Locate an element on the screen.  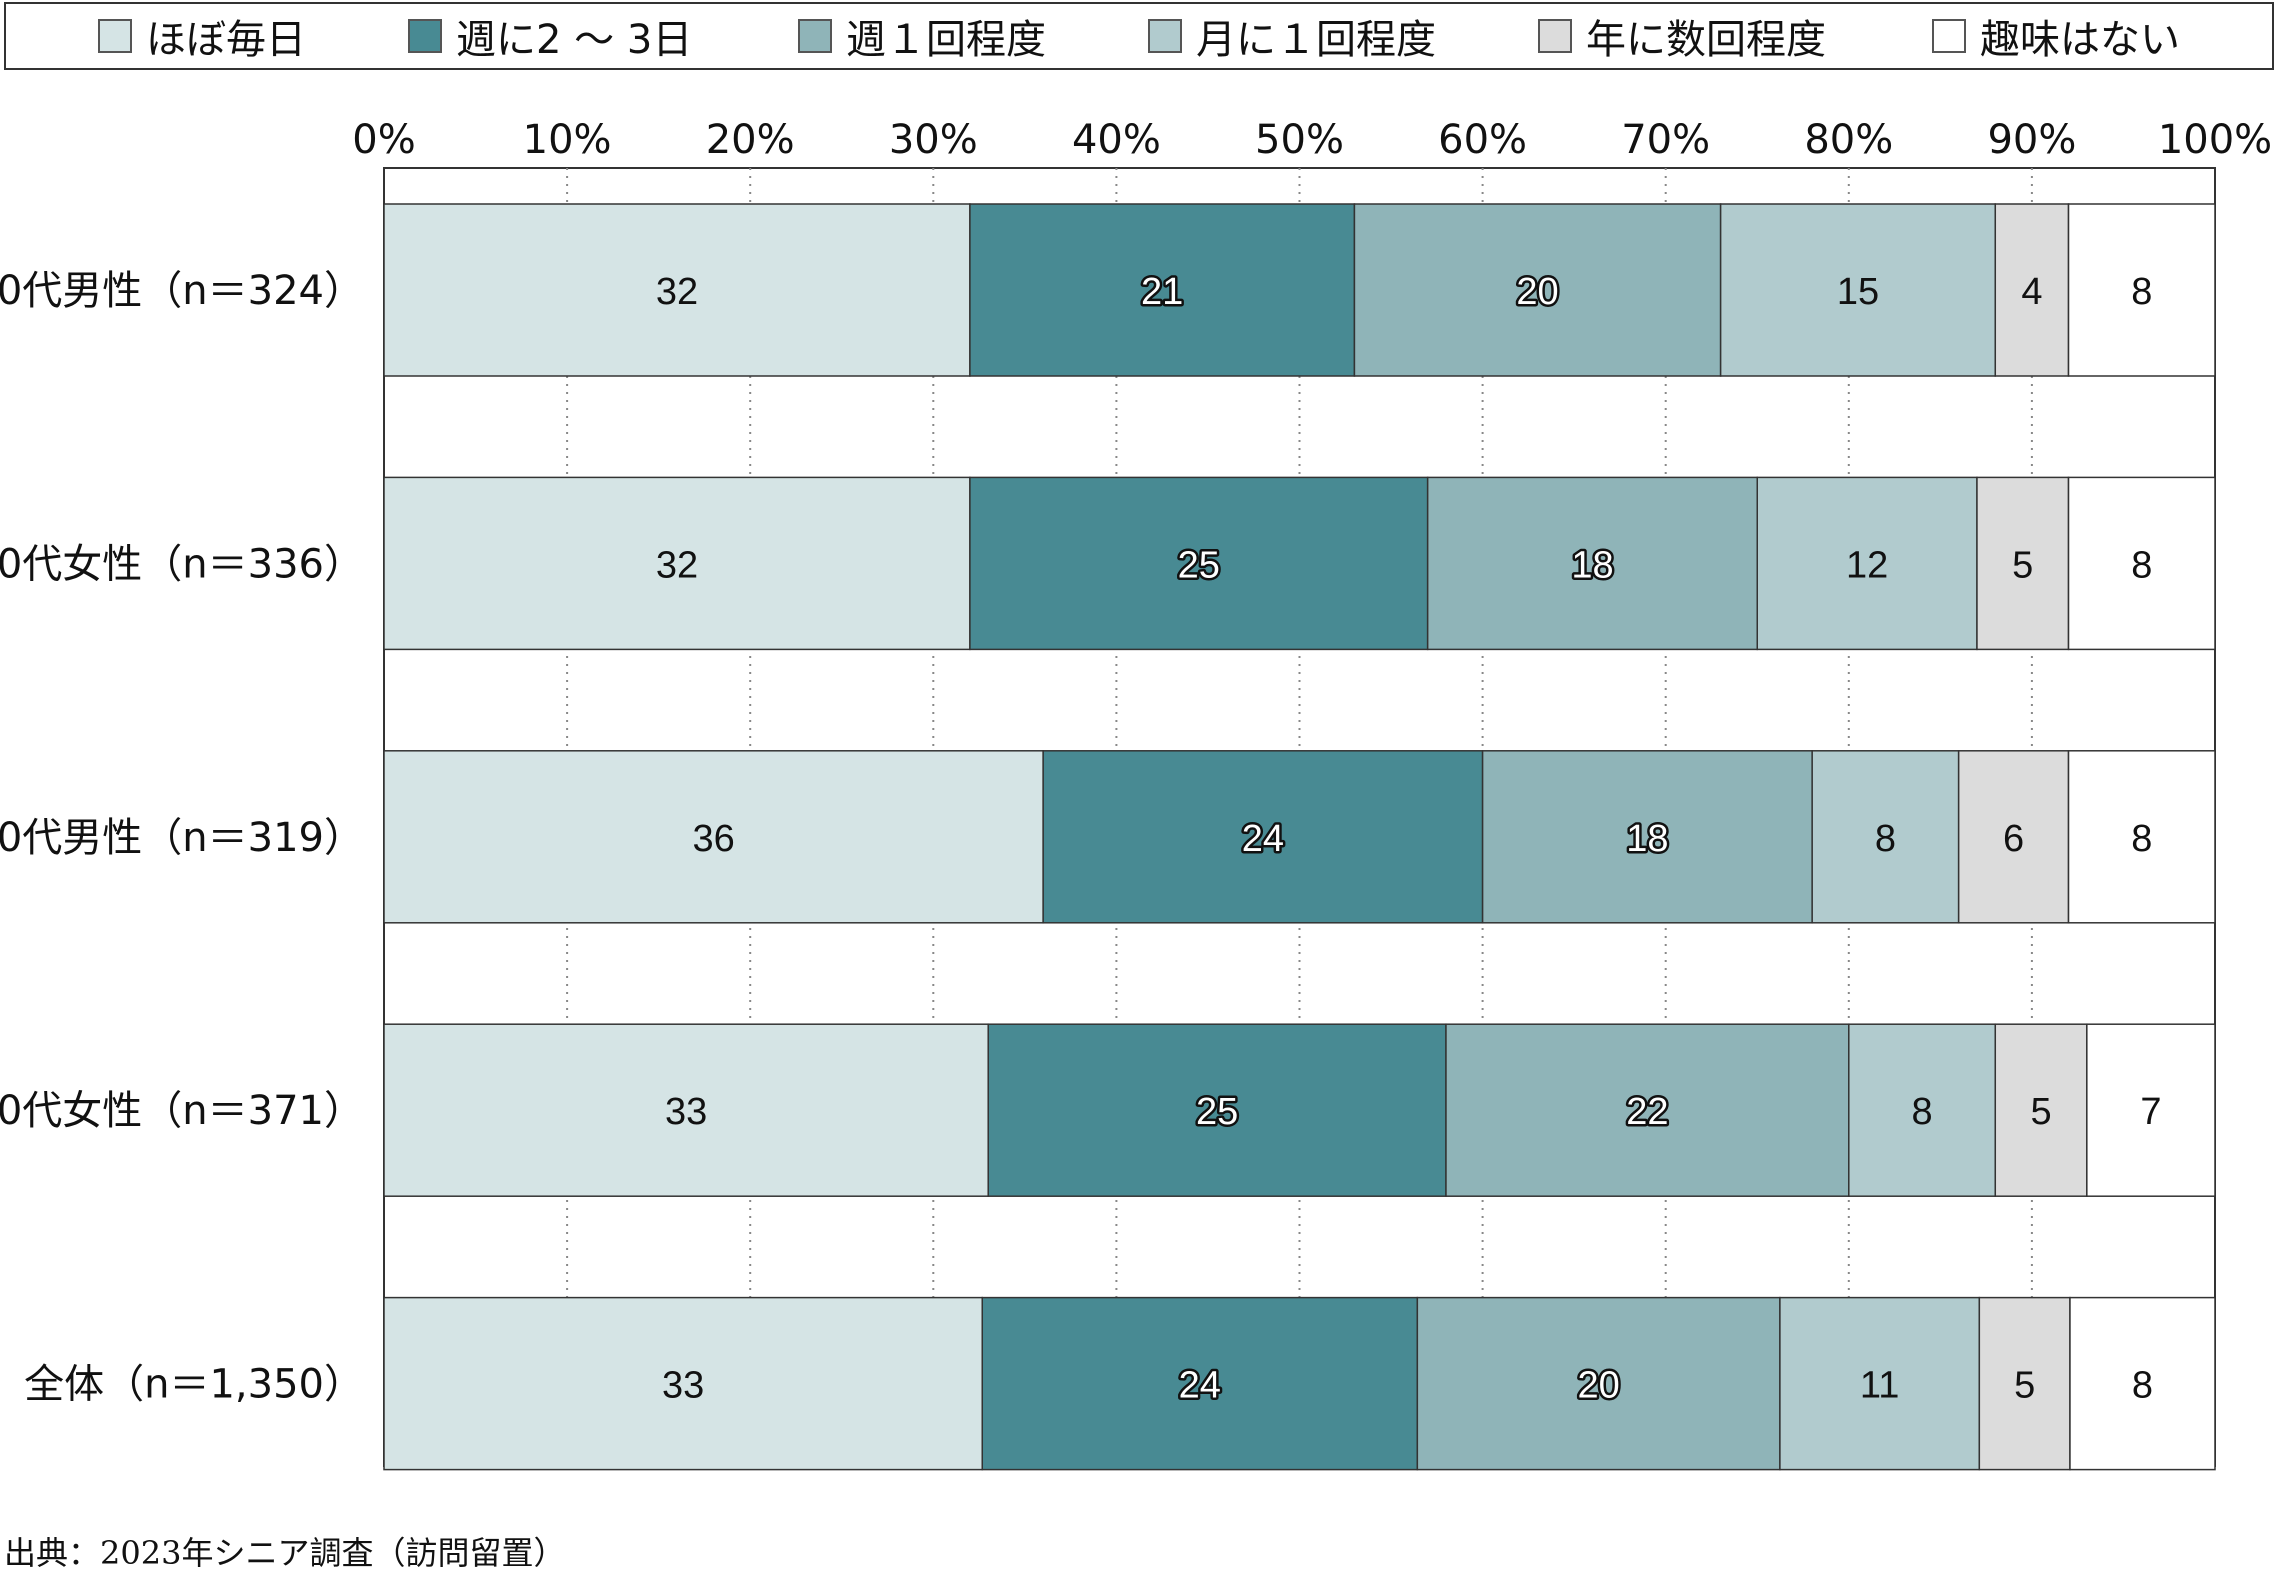
legend-item-monthly: 月に１回程度 is located at coordinates (1292, 36).